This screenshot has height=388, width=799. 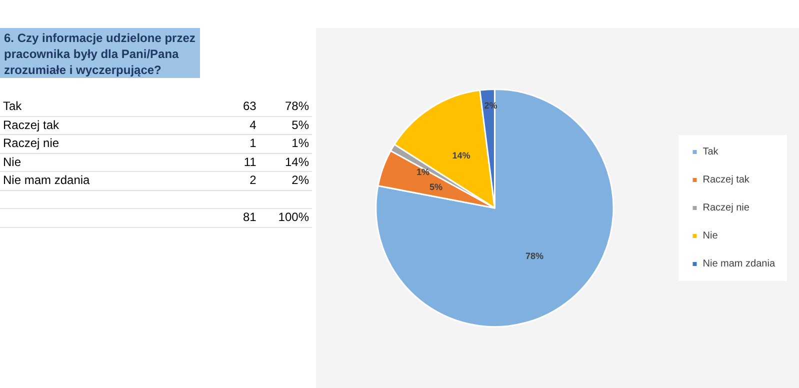 I want to click on text: 6. Czy informacje udzielone przez pracownika były dla Pani/Pana zrozumiałe i wyczerpujące?, so click(x=100, y=53).